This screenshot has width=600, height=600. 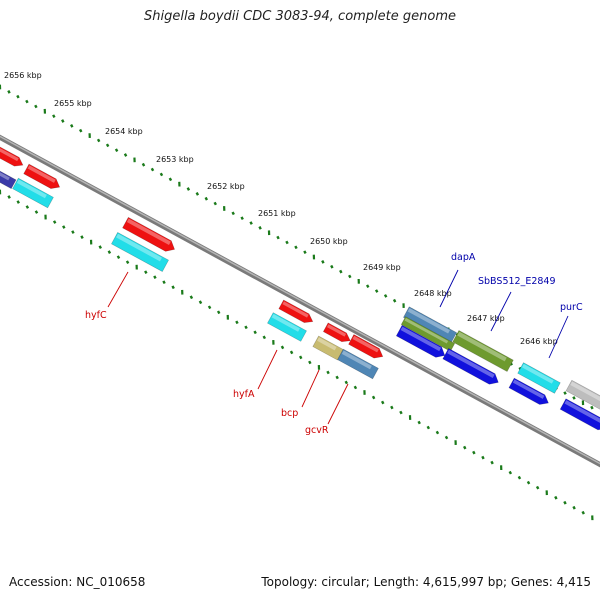 I want to click on gene-label-sbbs512_e2849: SbBS512_E2849, so click(x=517, y=281).